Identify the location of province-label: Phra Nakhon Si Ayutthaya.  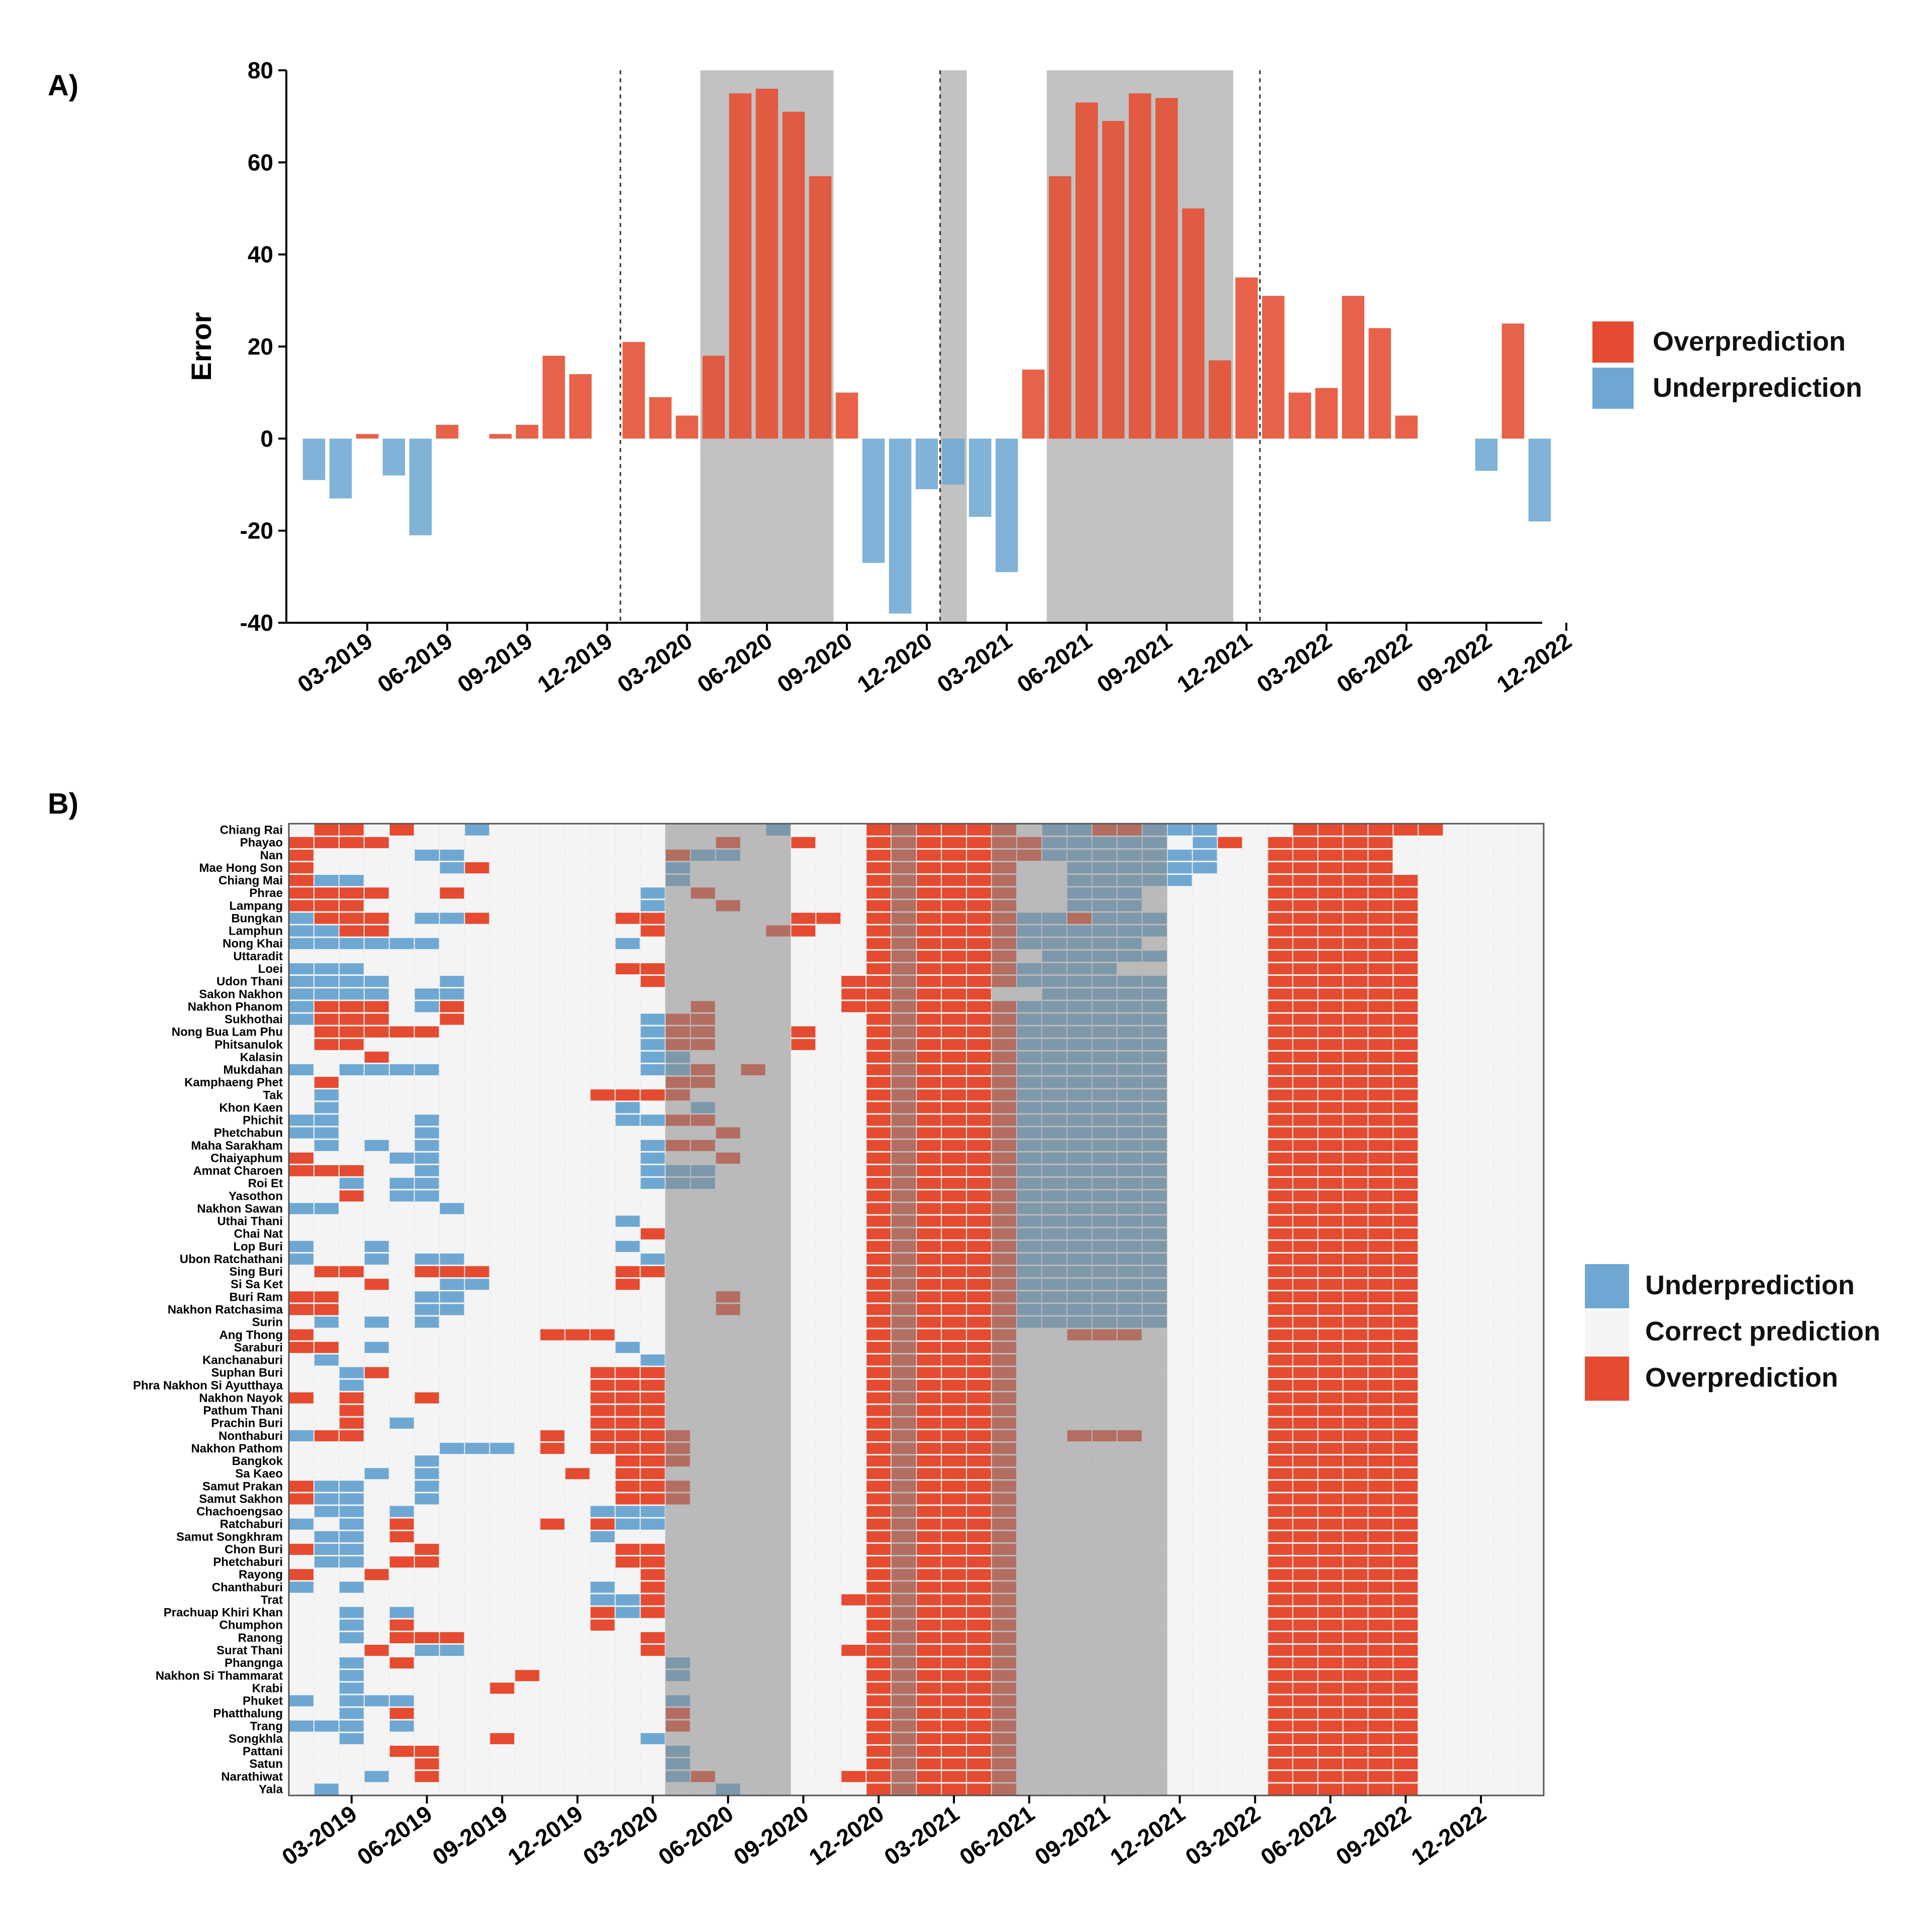
(208, 1385).